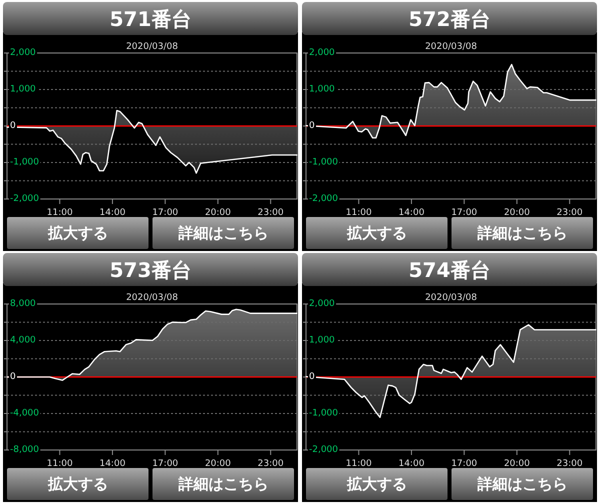 This screenshot has height=503, width=600. Describe the element at coordinates (25, 450) in the screenshot. I see `y-tick-label: -8,000` at that location.